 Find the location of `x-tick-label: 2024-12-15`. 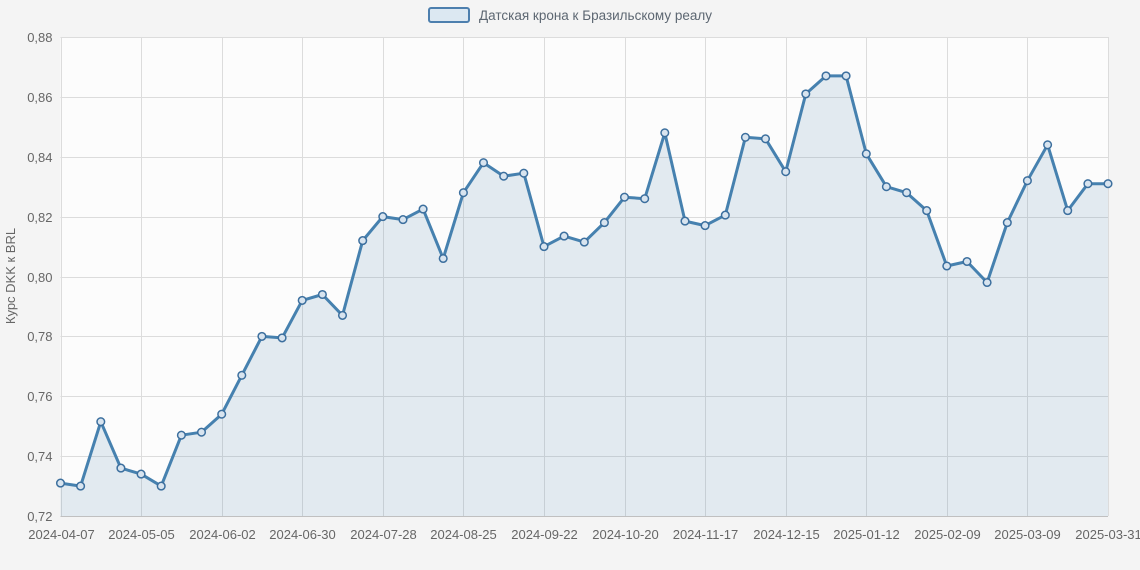

x-tick-label: 2024-12-15 is located at coordinates (786, 534).